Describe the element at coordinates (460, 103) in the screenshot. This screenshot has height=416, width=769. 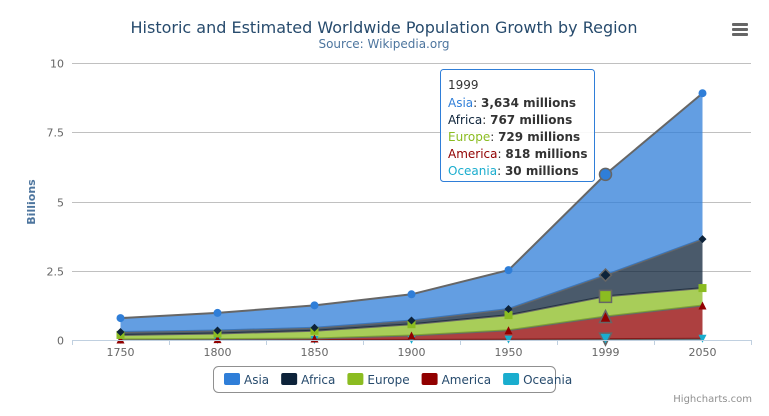
I see `tooltip-series-name: Asia` at that location.